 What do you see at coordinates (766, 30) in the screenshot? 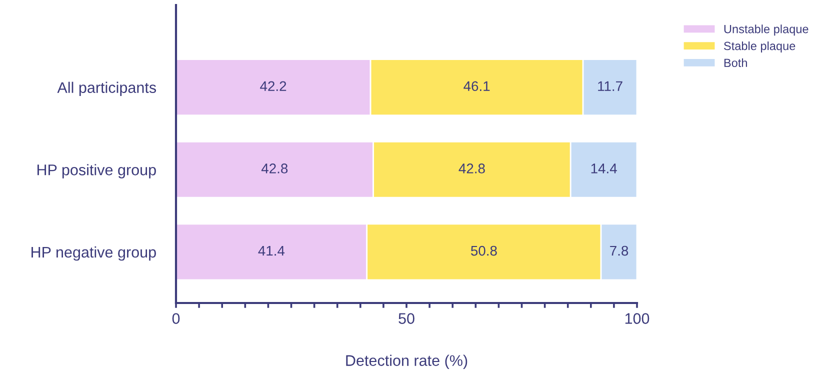
I see `legend-label: Unstable plaque` at bounding box center [766, 30].